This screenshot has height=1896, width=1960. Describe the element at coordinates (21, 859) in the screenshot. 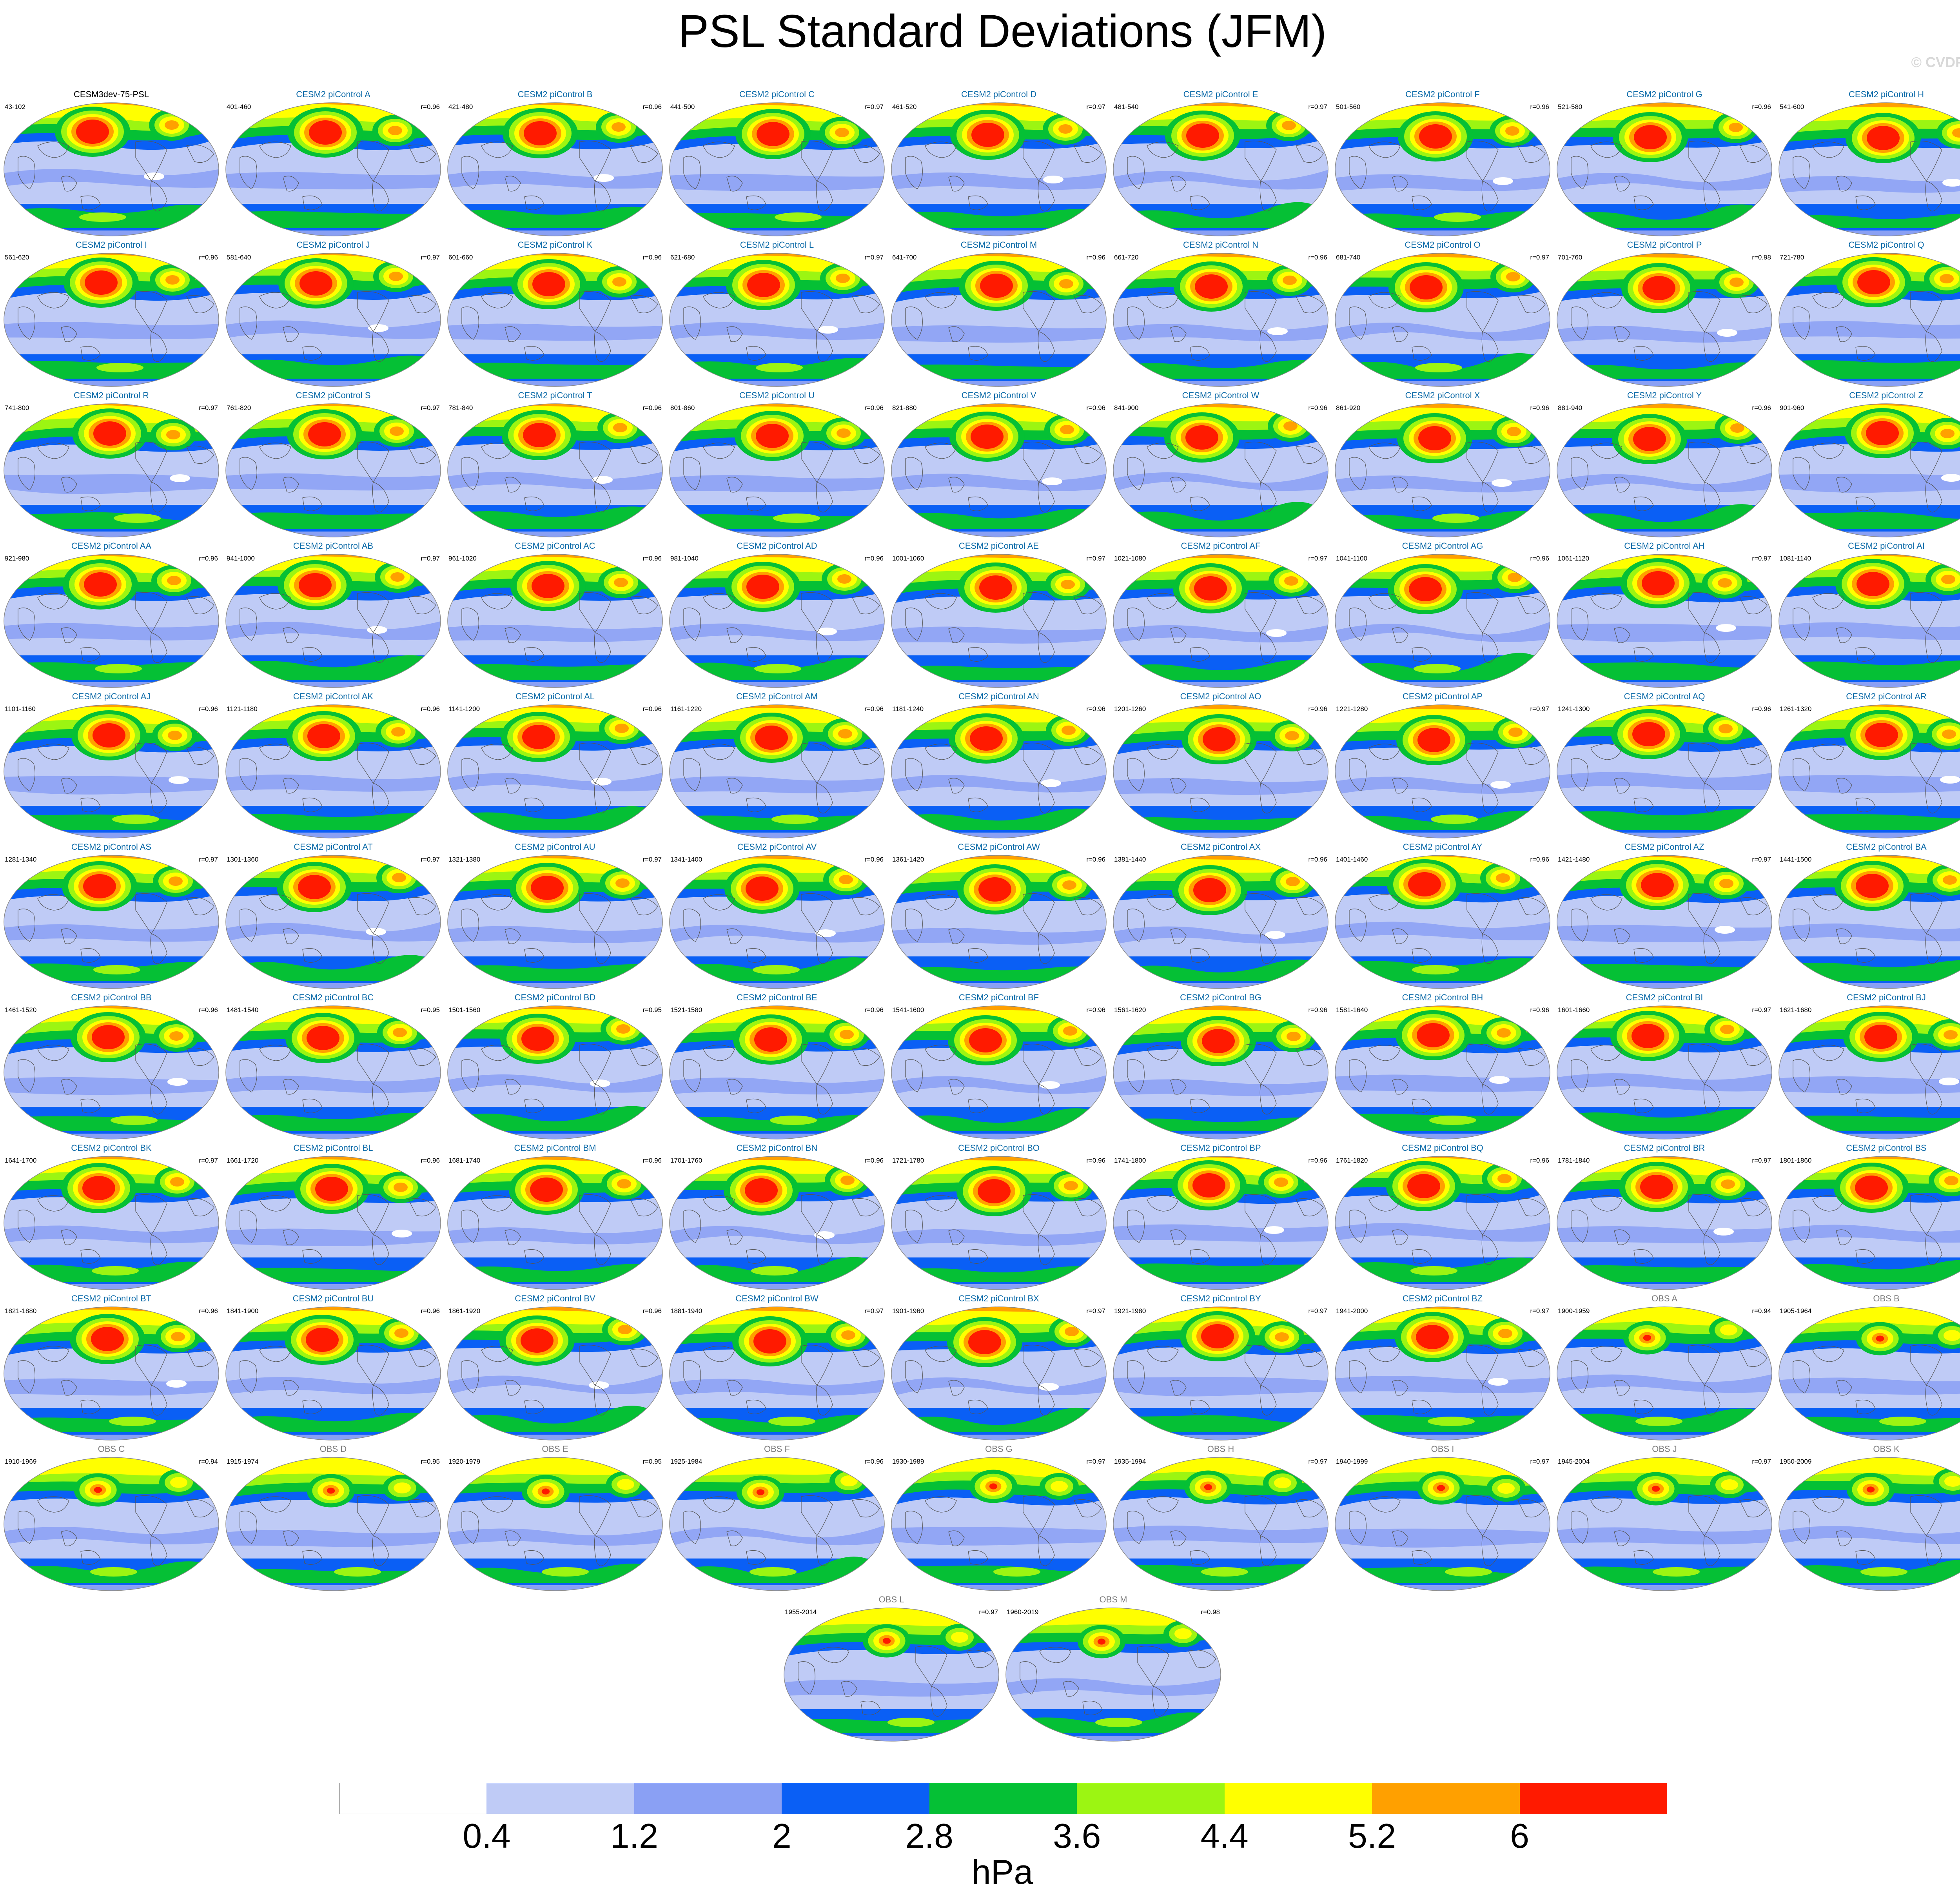

I see `panel-years: 1281-1340` at that location.